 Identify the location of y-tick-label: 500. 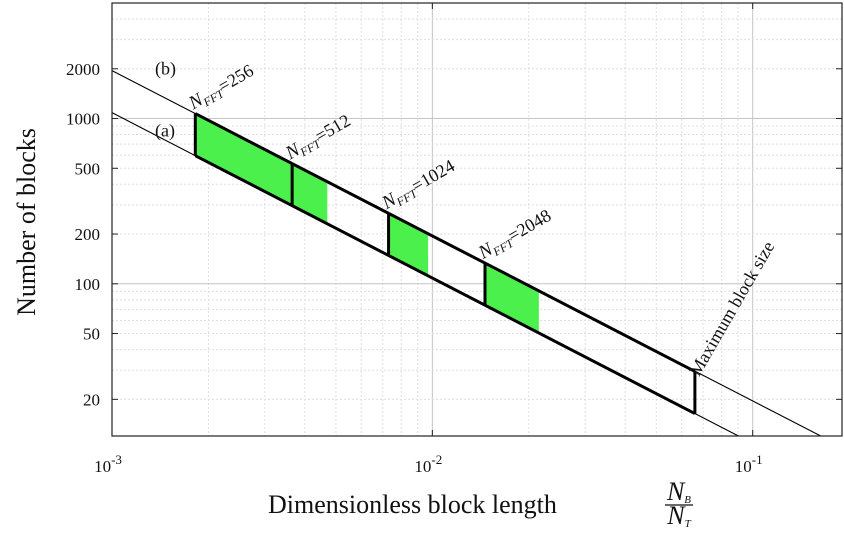
(88, 168).